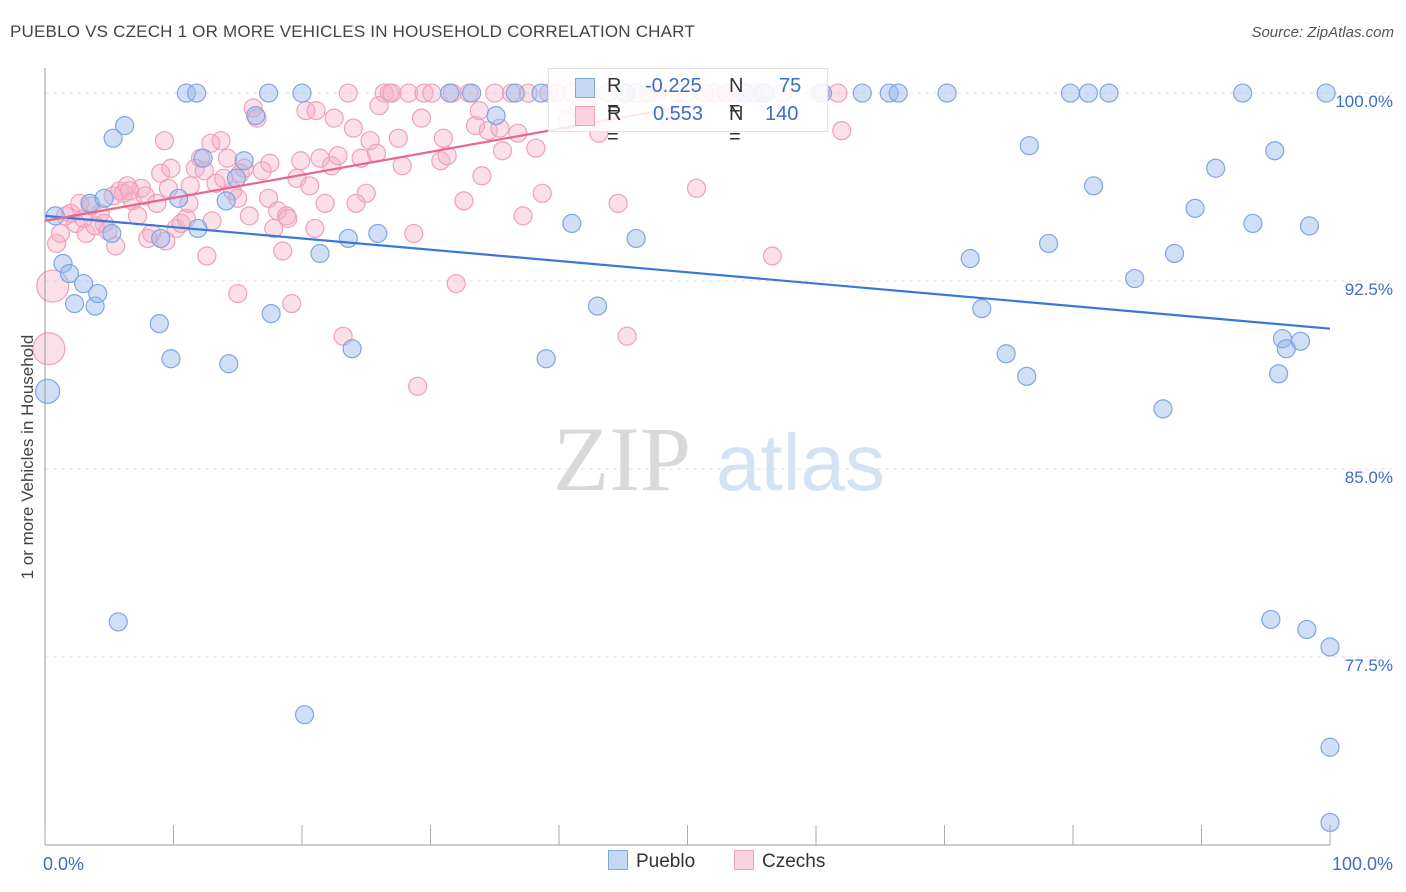 This screenshot has height=892, width=1406. Describe the element at coordinates (794, 861) in the screenshot. I see `legend-czechs-label: Czechs` at that location.